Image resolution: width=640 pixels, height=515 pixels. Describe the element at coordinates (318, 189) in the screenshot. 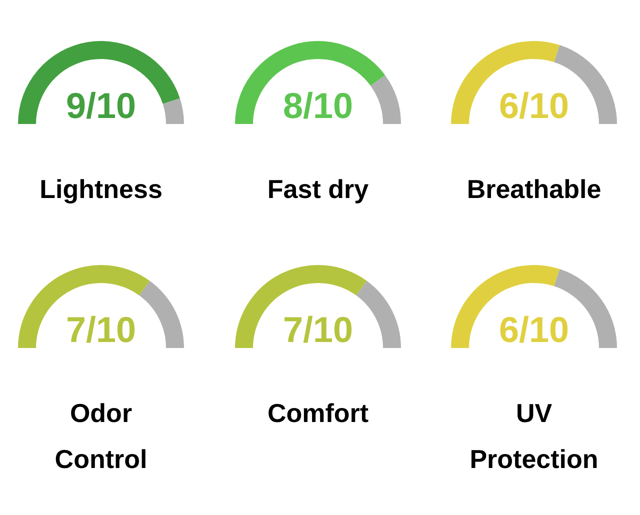

I see `text: Fast dry` at that location.